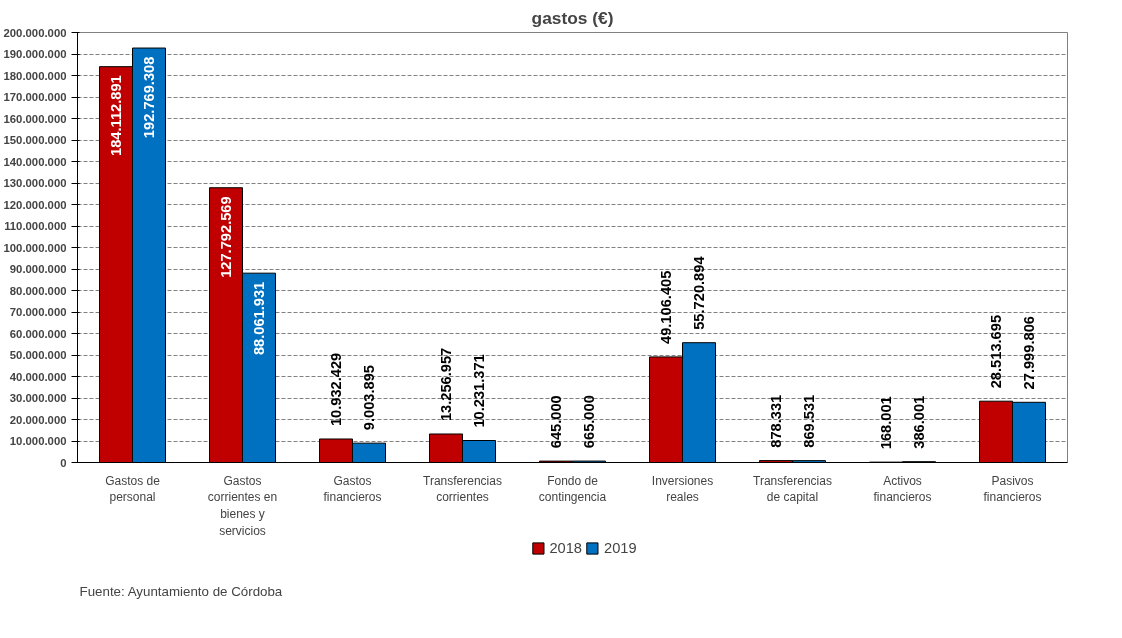 The image size is (1122, 638). I want to click on chart-title: gastos (€), so click(572, 17).